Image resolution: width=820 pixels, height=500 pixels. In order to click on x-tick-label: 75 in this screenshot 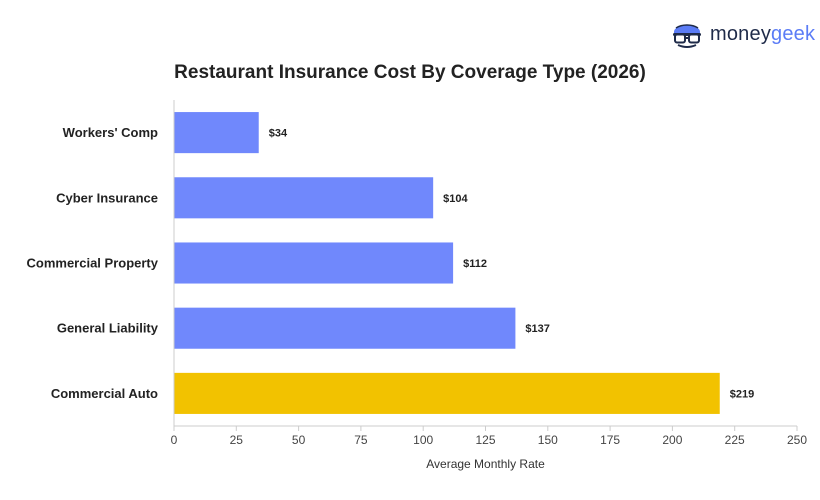, I will do `click(361, 440)`.